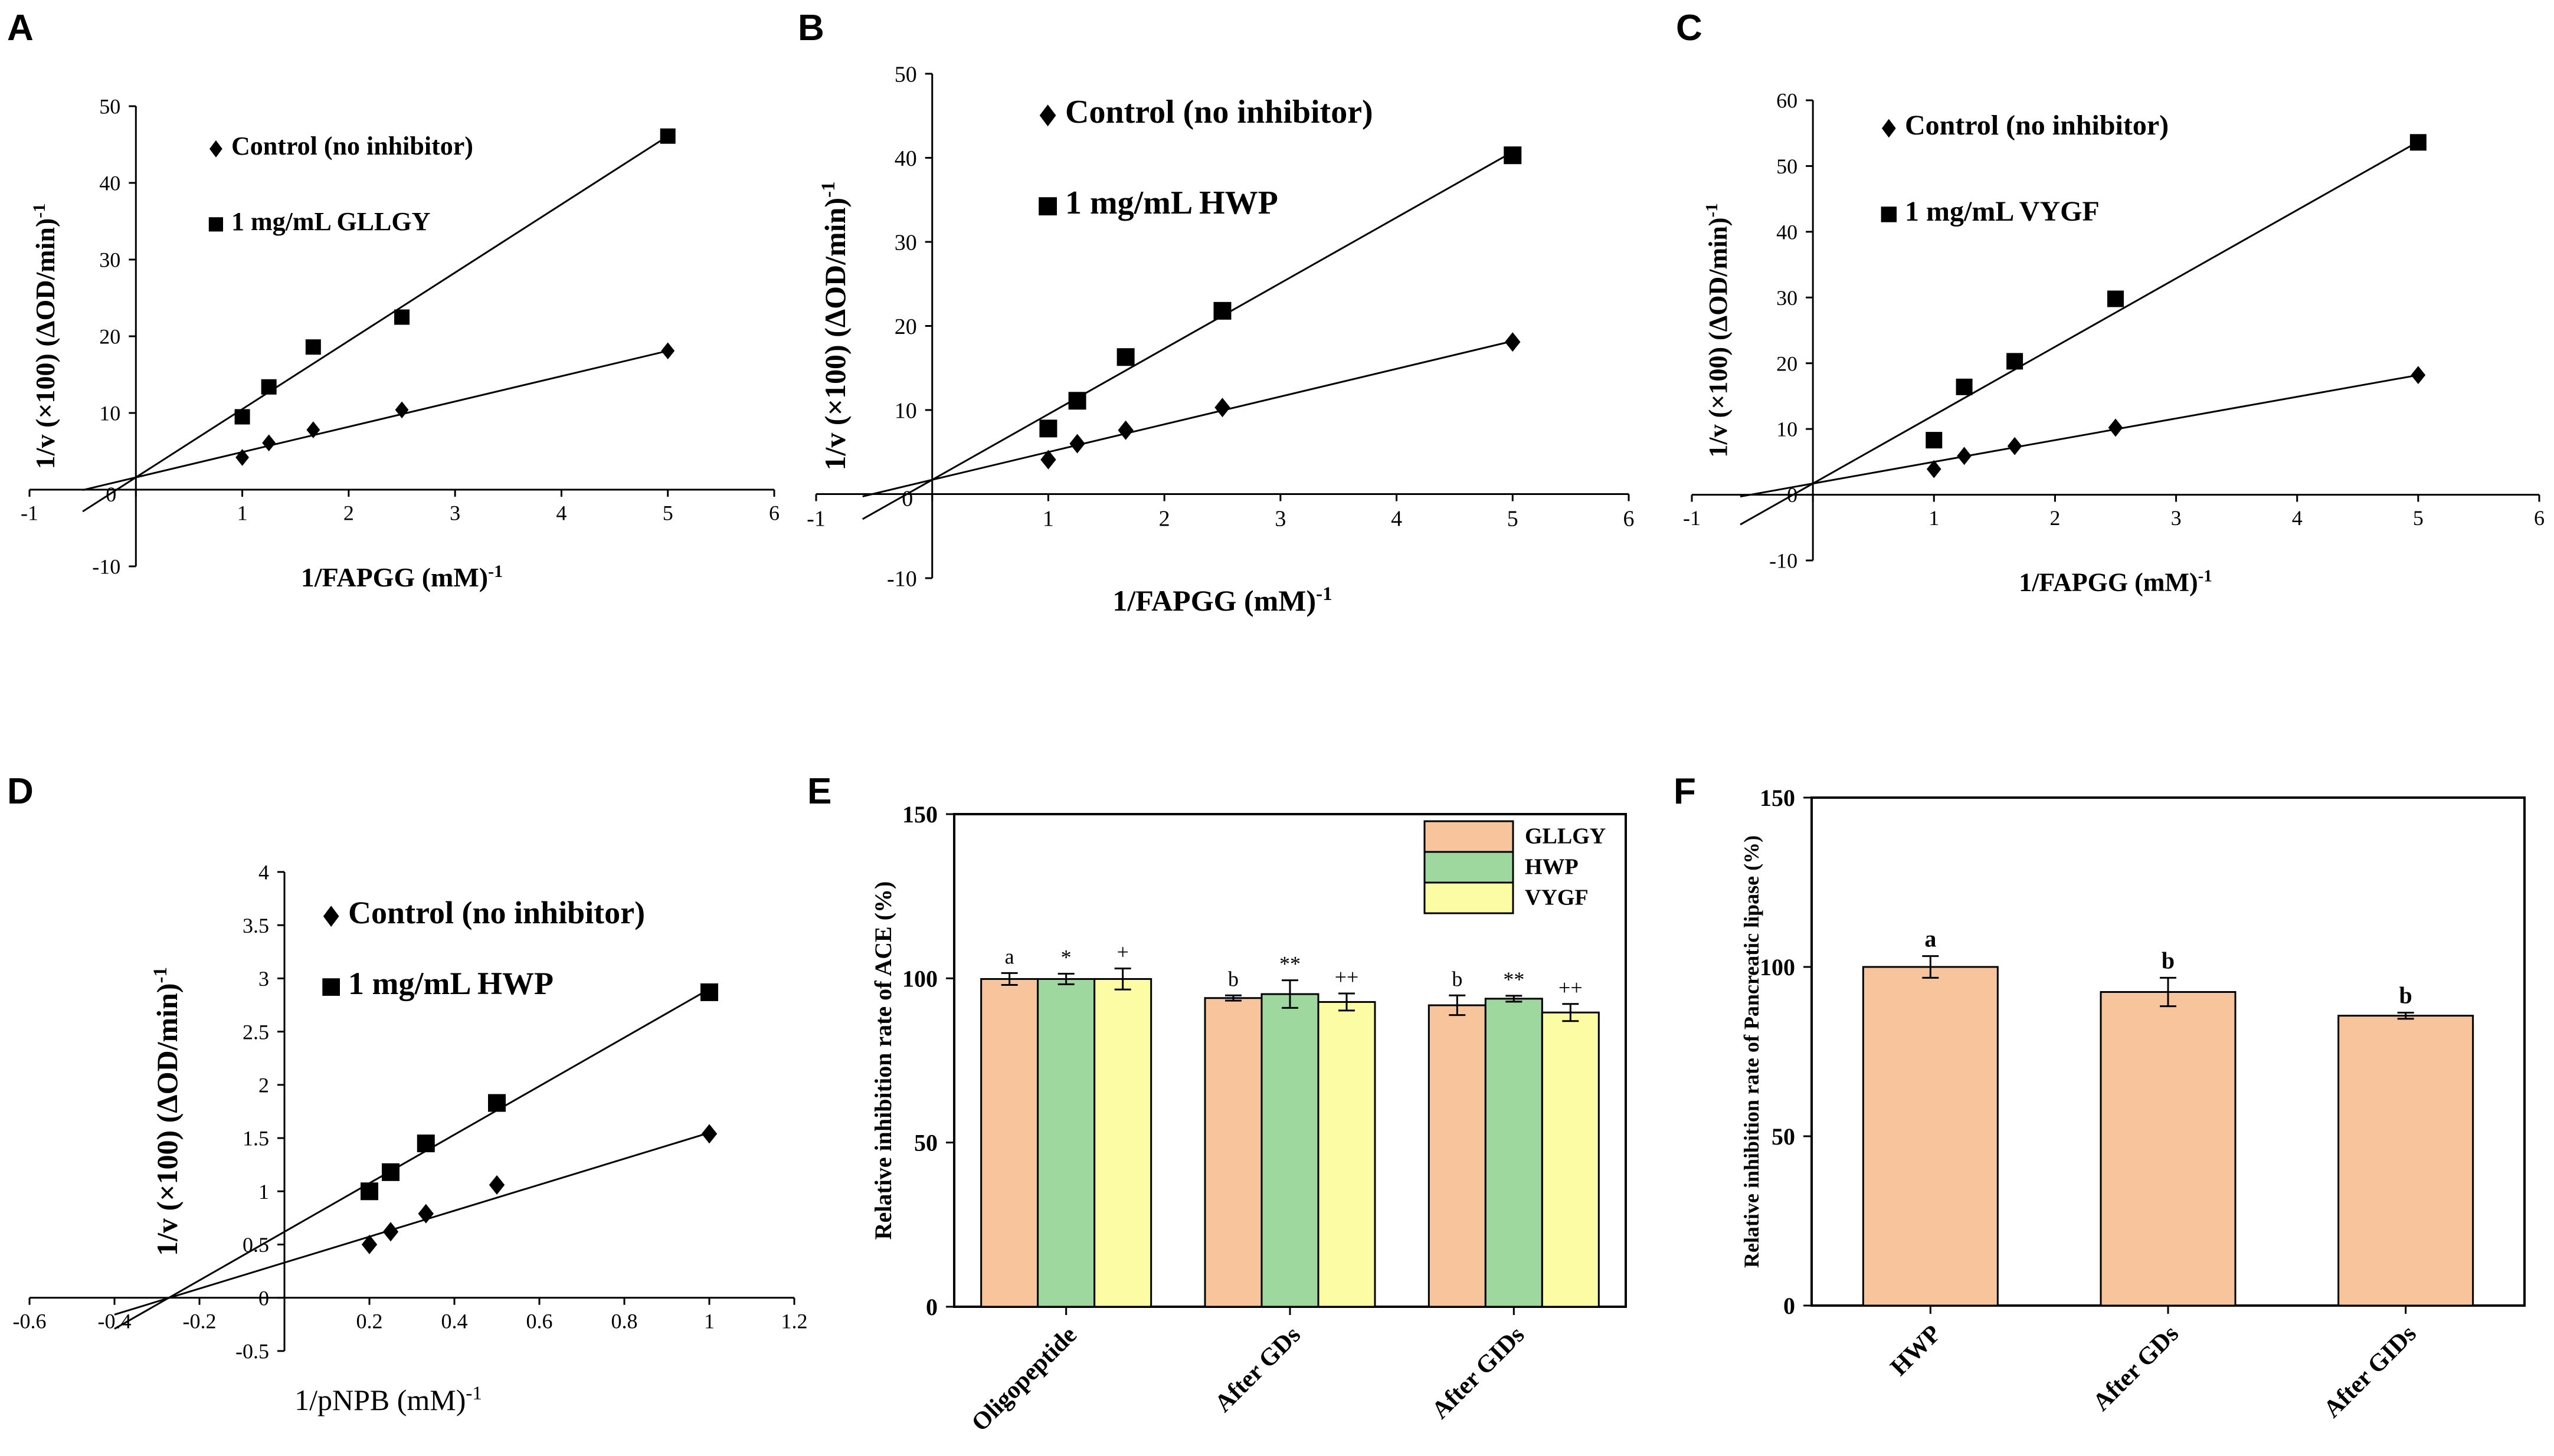  Describe the element at coordinates (30, 1321) in the screenshot. I see `x-tick-label: -0.6` at that location.